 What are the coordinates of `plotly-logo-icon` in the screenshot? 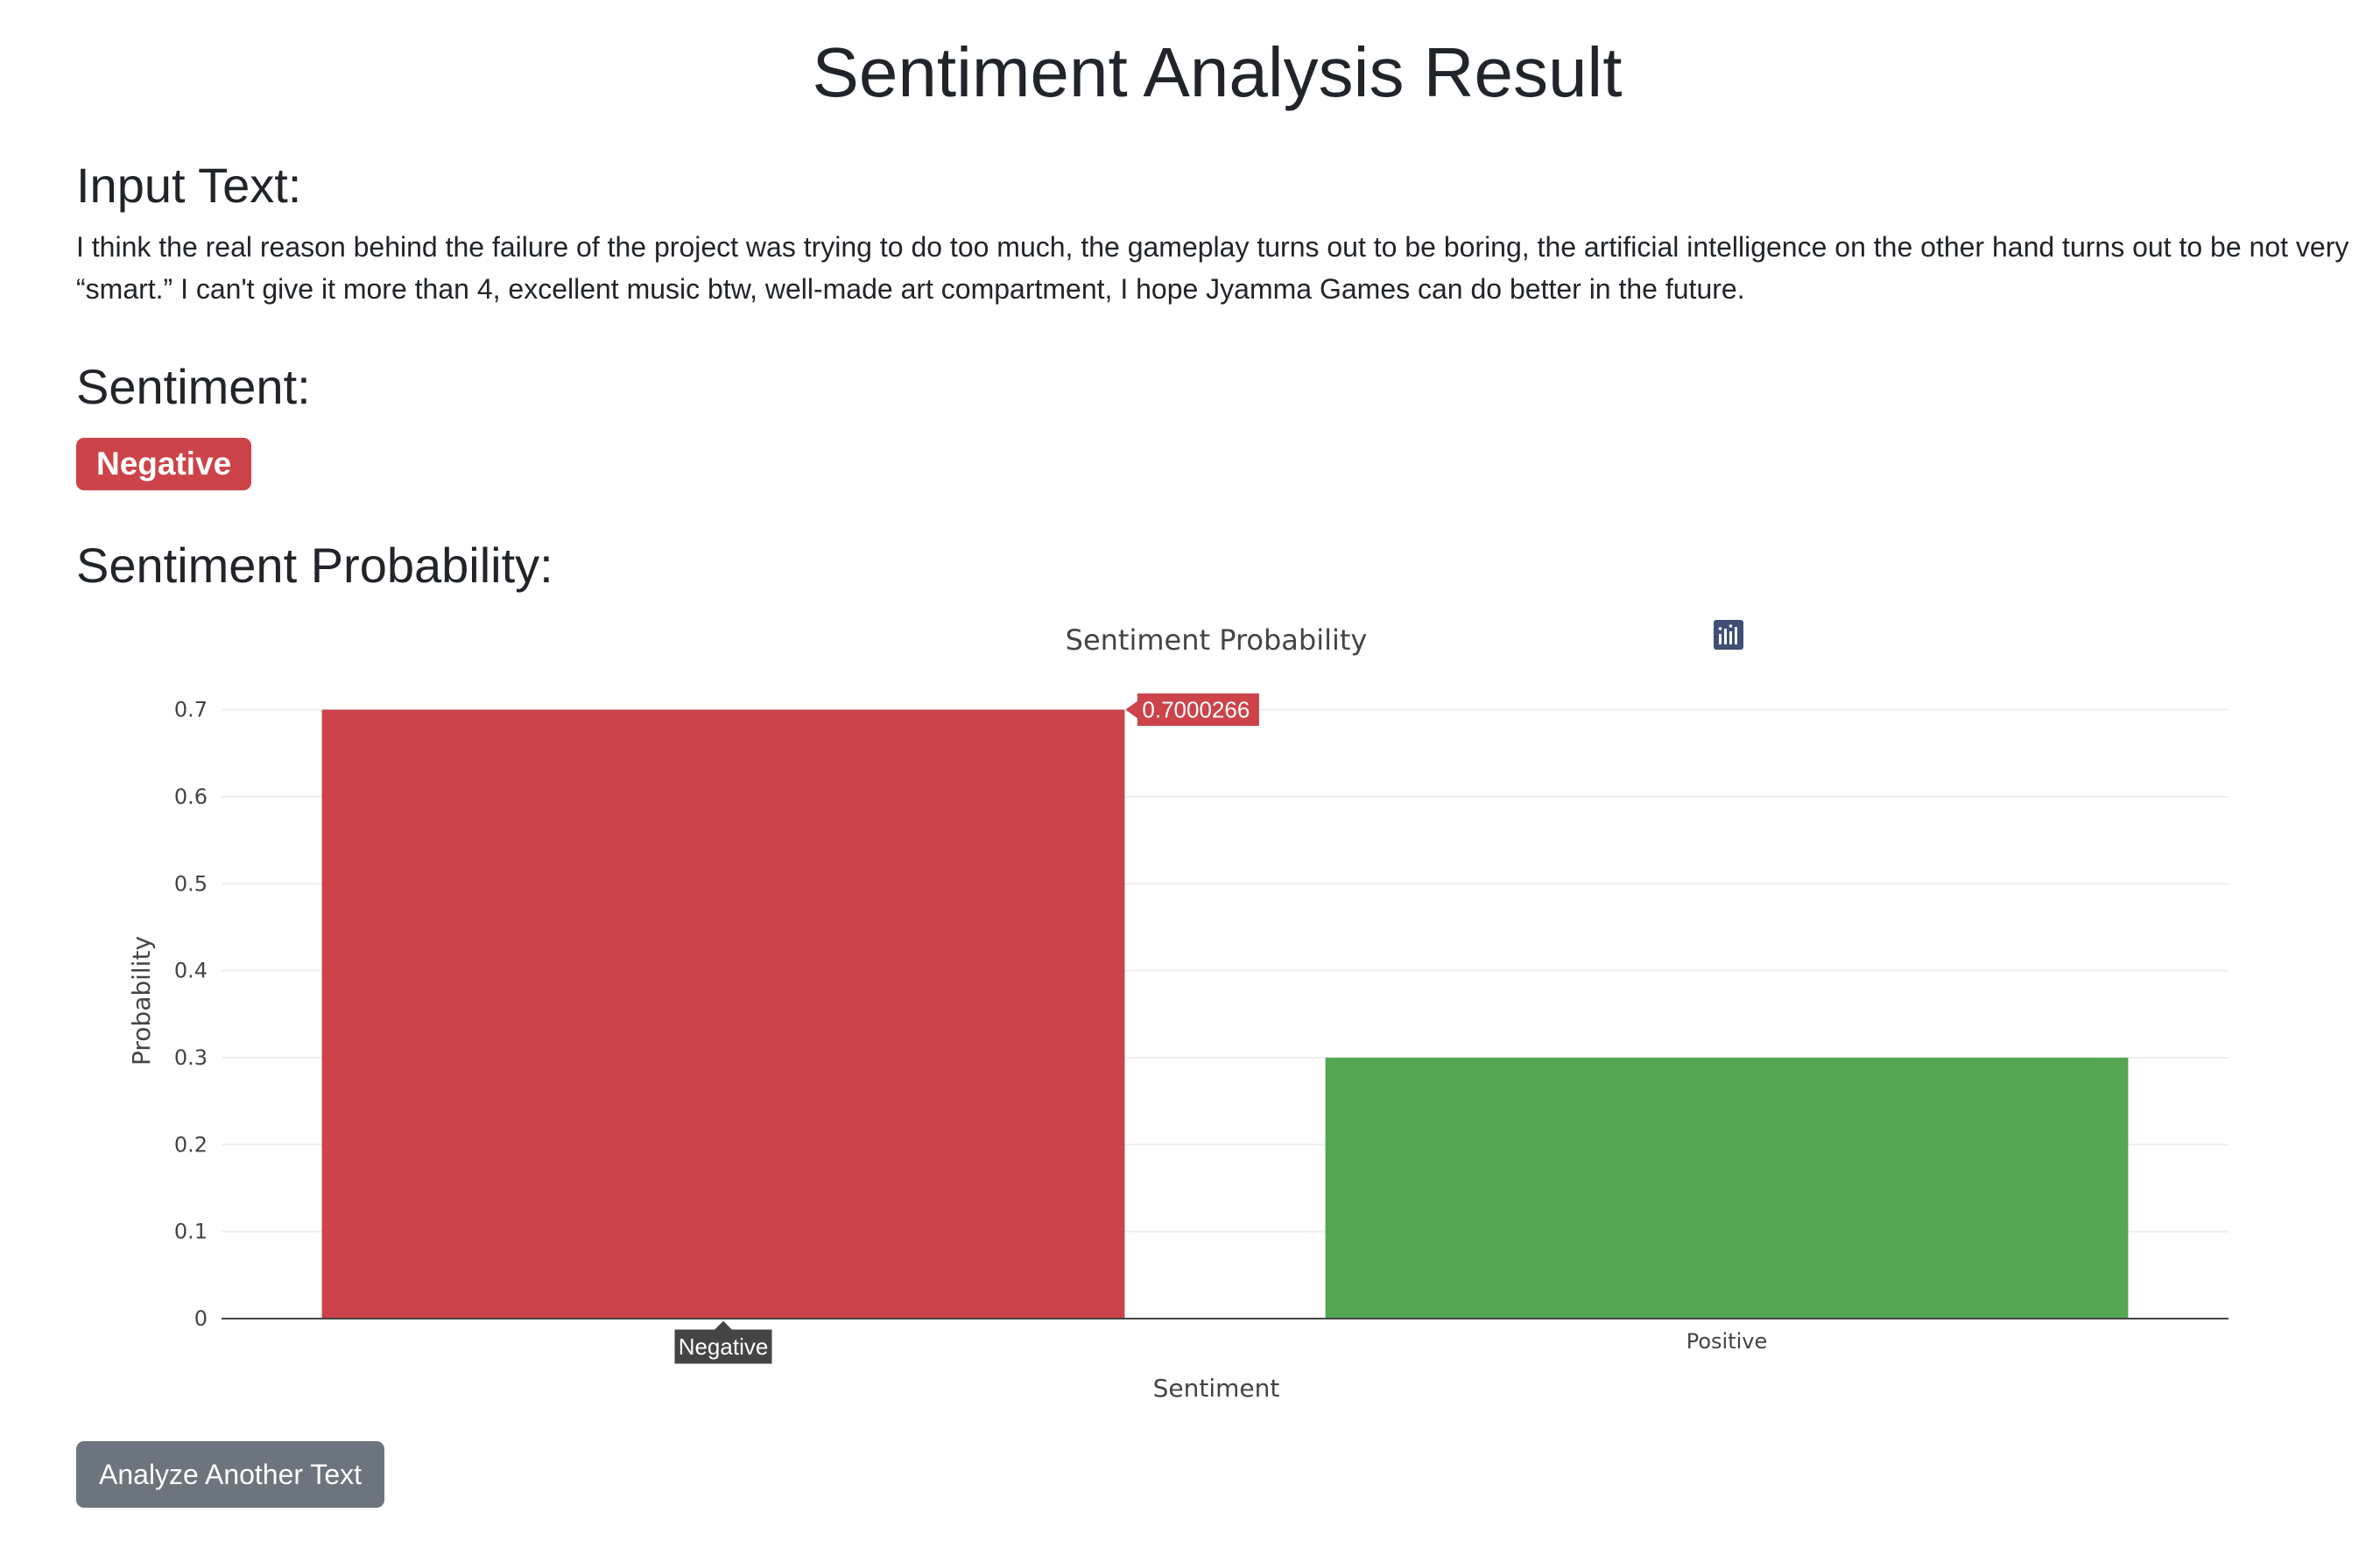 It's located at (2033, 638).